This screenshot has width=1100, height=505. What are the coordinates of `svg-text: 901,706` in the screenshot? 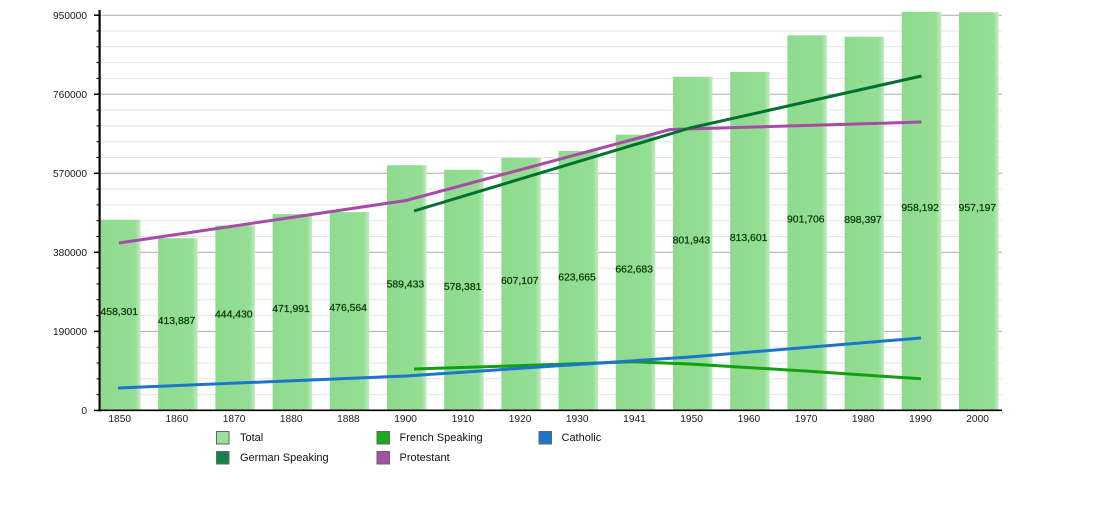 It's located at (806, 220).